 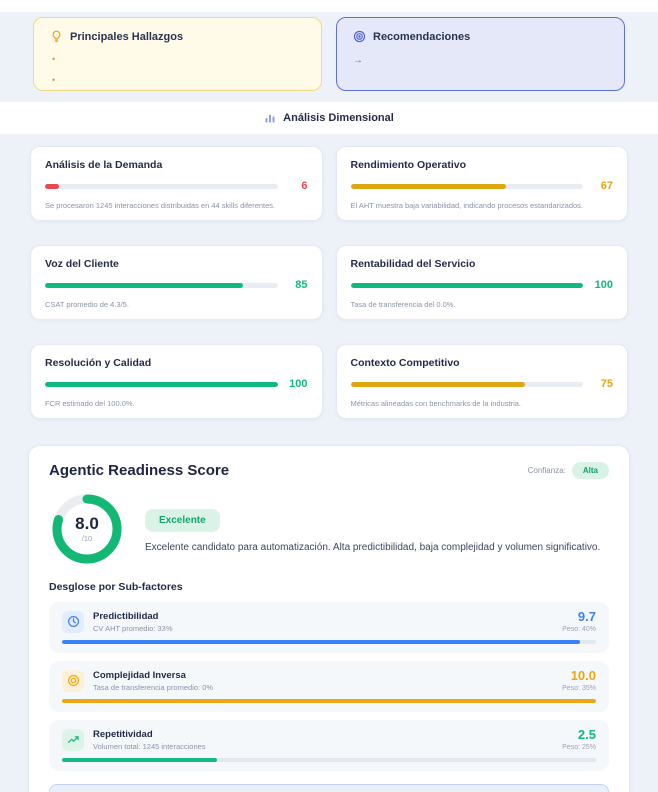 What do you see at coordinates (583, 675) in the screenshot?
I see `subfactor-value: 10.0` at bounding box center [583, 675].